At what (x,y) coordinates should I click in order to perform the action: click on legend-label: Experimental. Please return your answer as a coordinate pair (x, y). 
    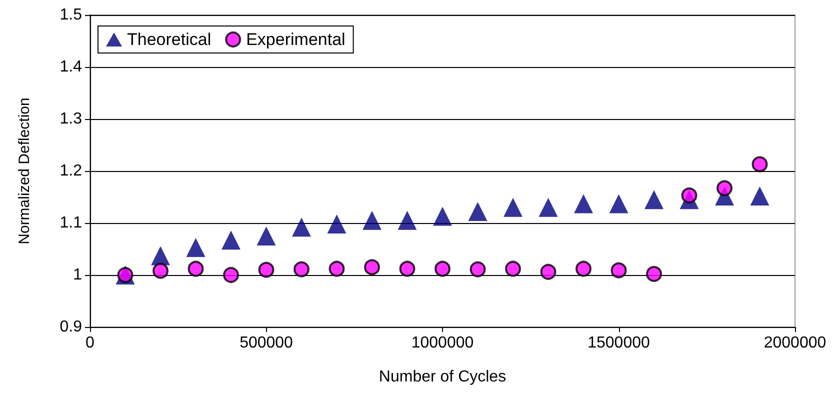
    Looking at the image, I should click on (296, 39).